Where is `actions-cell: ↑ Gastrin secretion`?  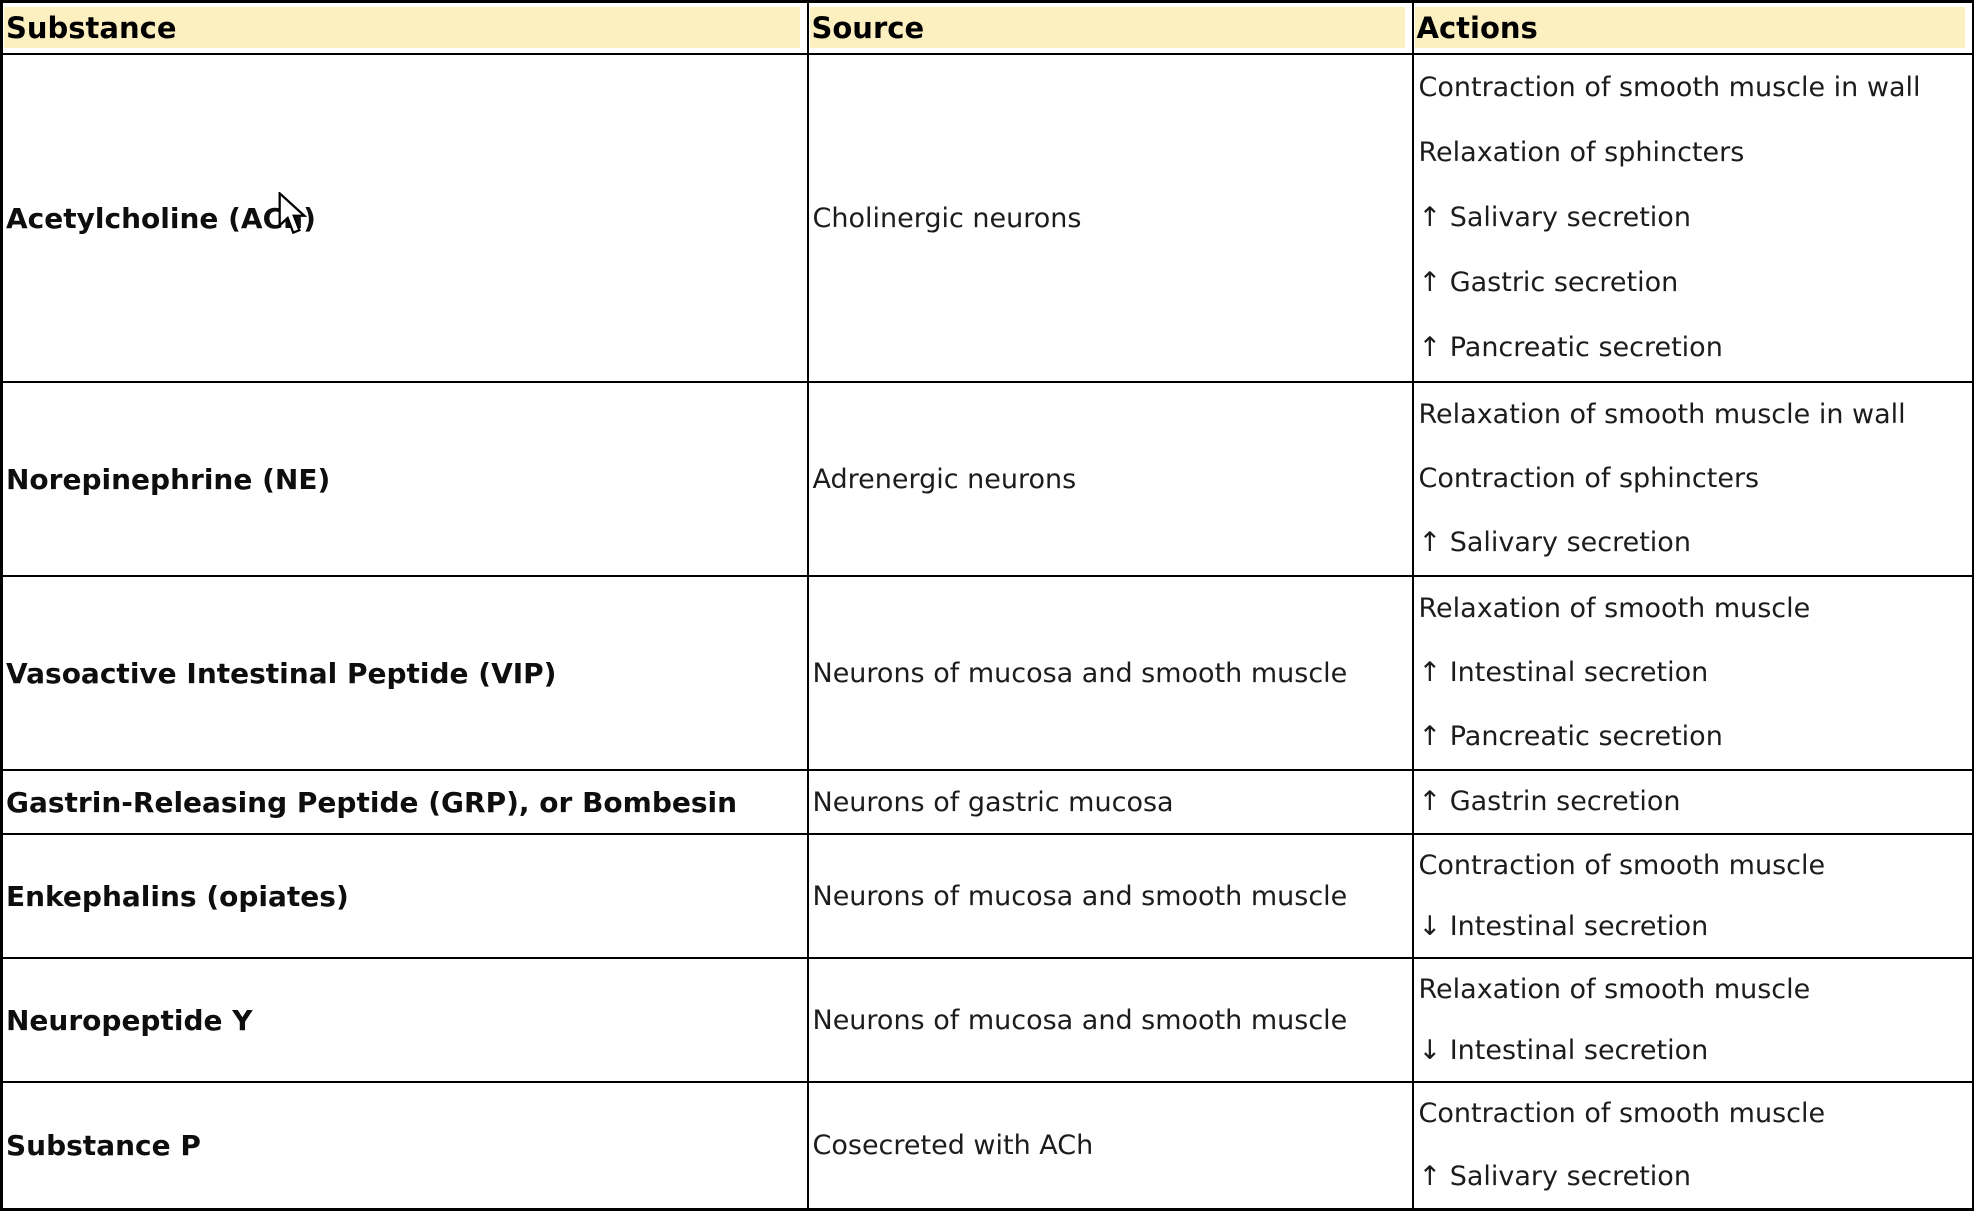 actions-cell: ↑ Gastrin secretion is located at coordinates (1692, 802).